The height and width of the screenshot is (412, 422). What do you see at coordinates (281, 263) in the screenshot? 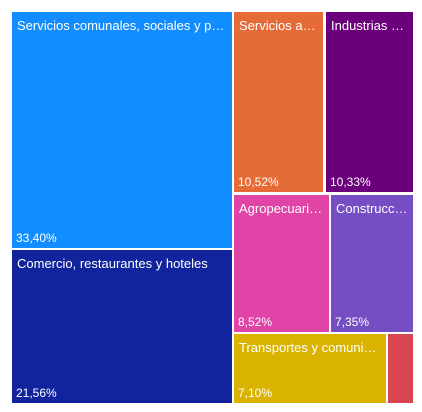
I see `treemap-tile: Agropecuari… 8,52%` at bounding box center [281, 263].